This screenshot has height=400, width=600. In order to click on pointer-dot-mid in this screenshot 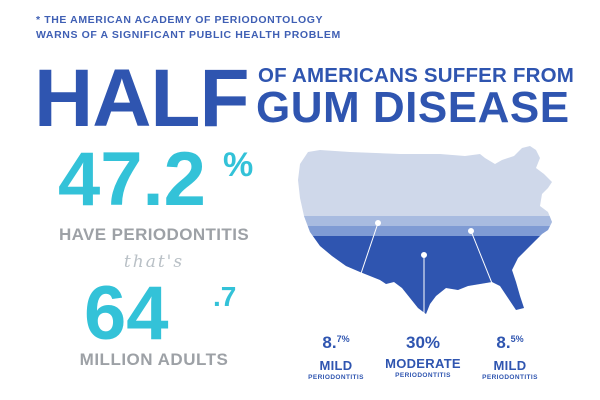, I will do `click(424, 255)`.